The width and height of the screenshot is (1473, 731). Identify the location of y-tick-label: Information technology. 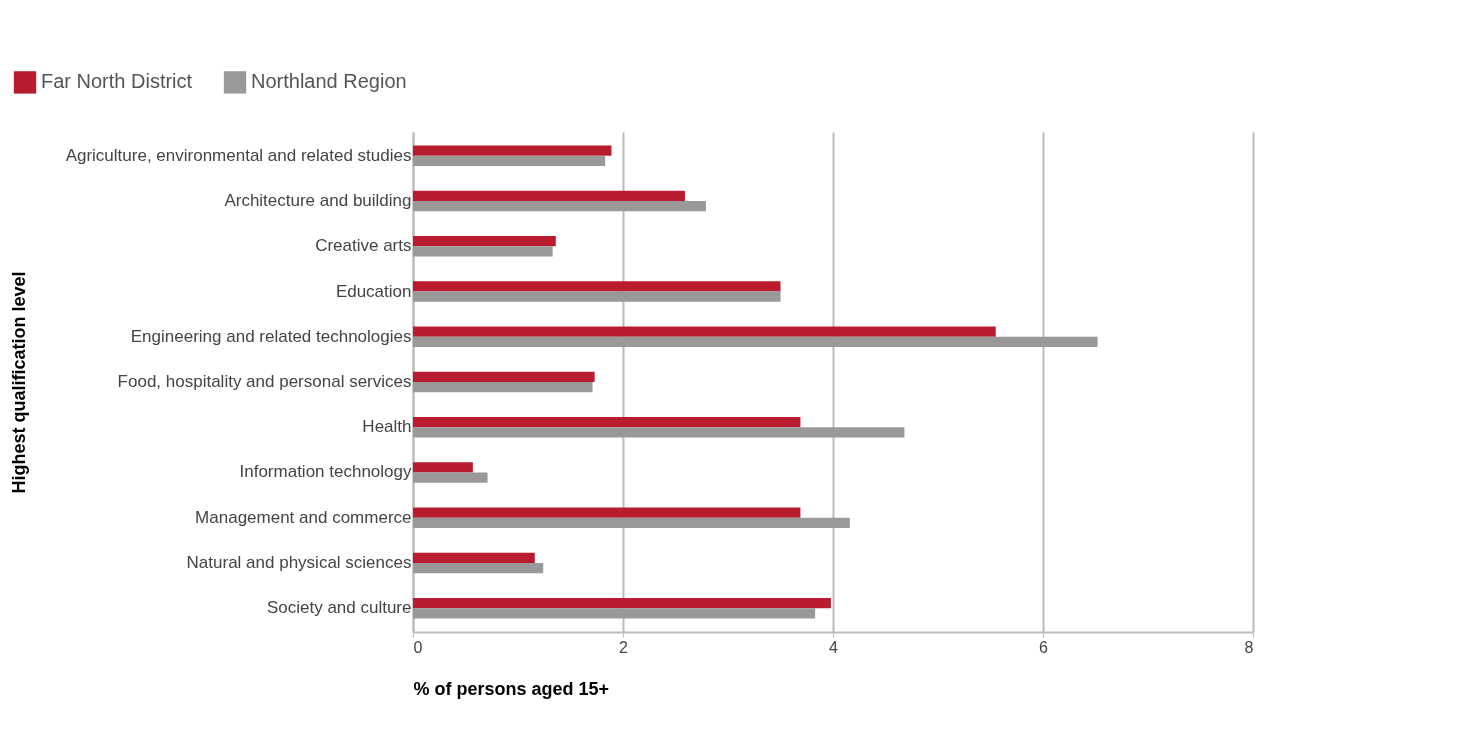
(325, 472).